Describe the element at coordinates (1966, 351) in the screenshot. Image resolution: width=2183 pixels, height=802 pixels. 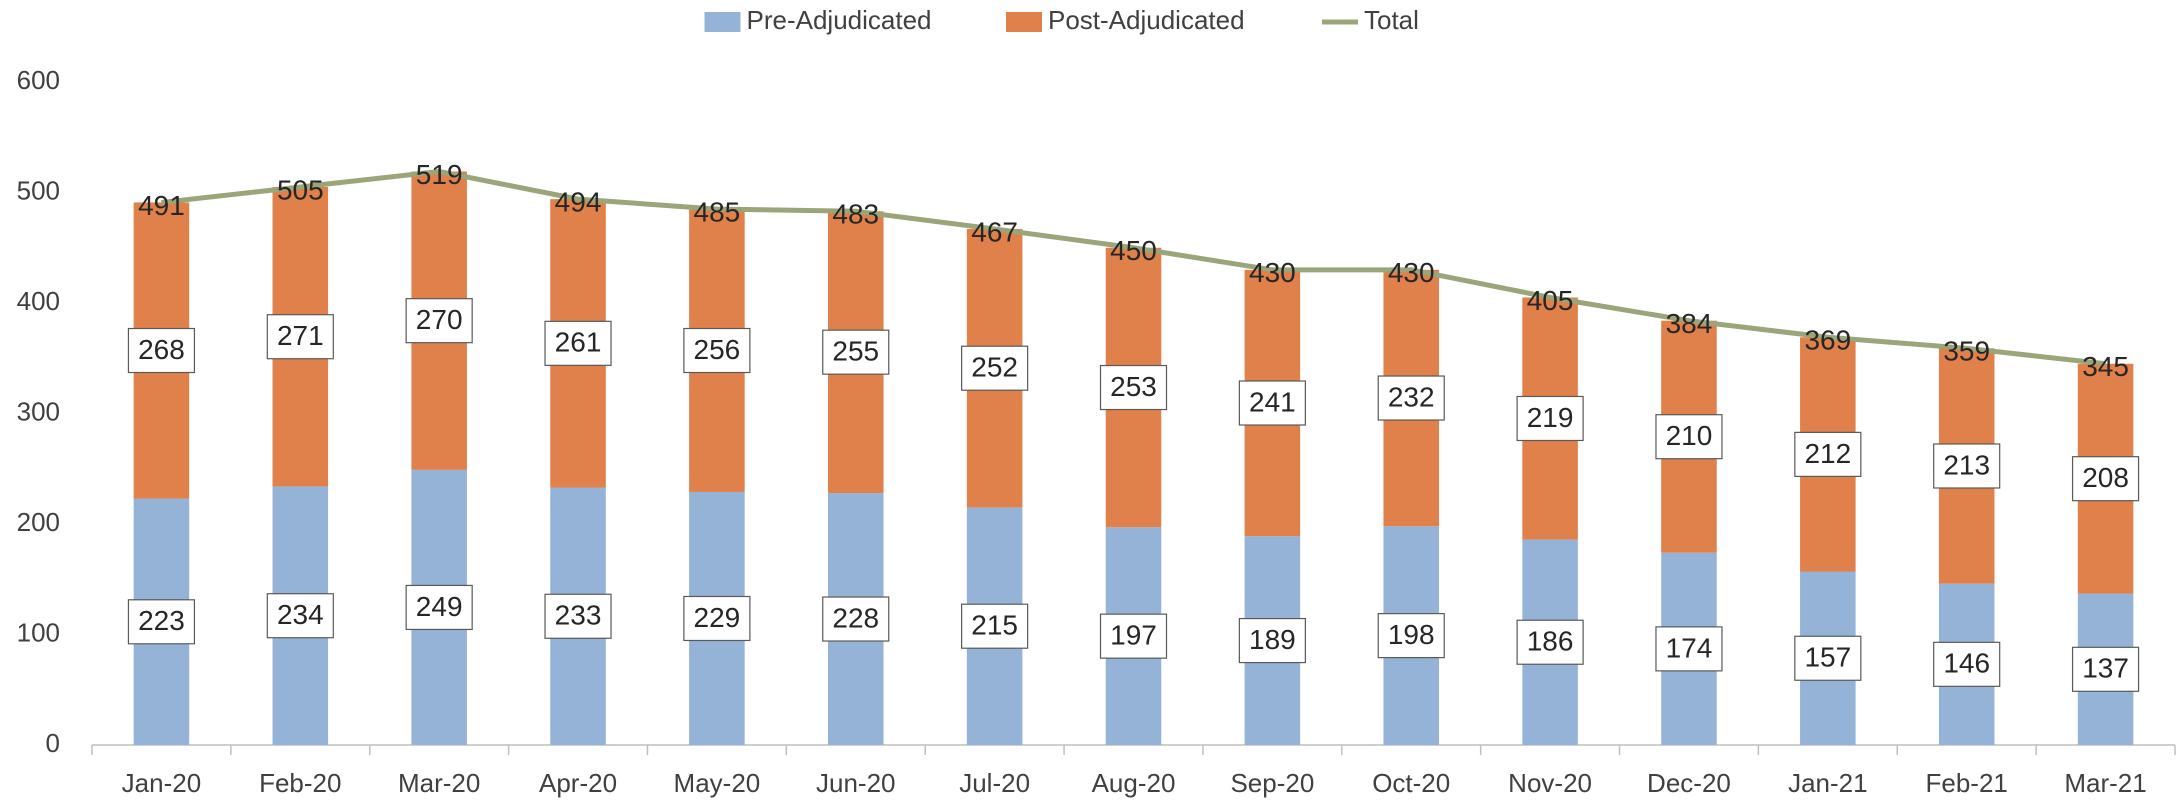
I see `data-label: 359` at that location.